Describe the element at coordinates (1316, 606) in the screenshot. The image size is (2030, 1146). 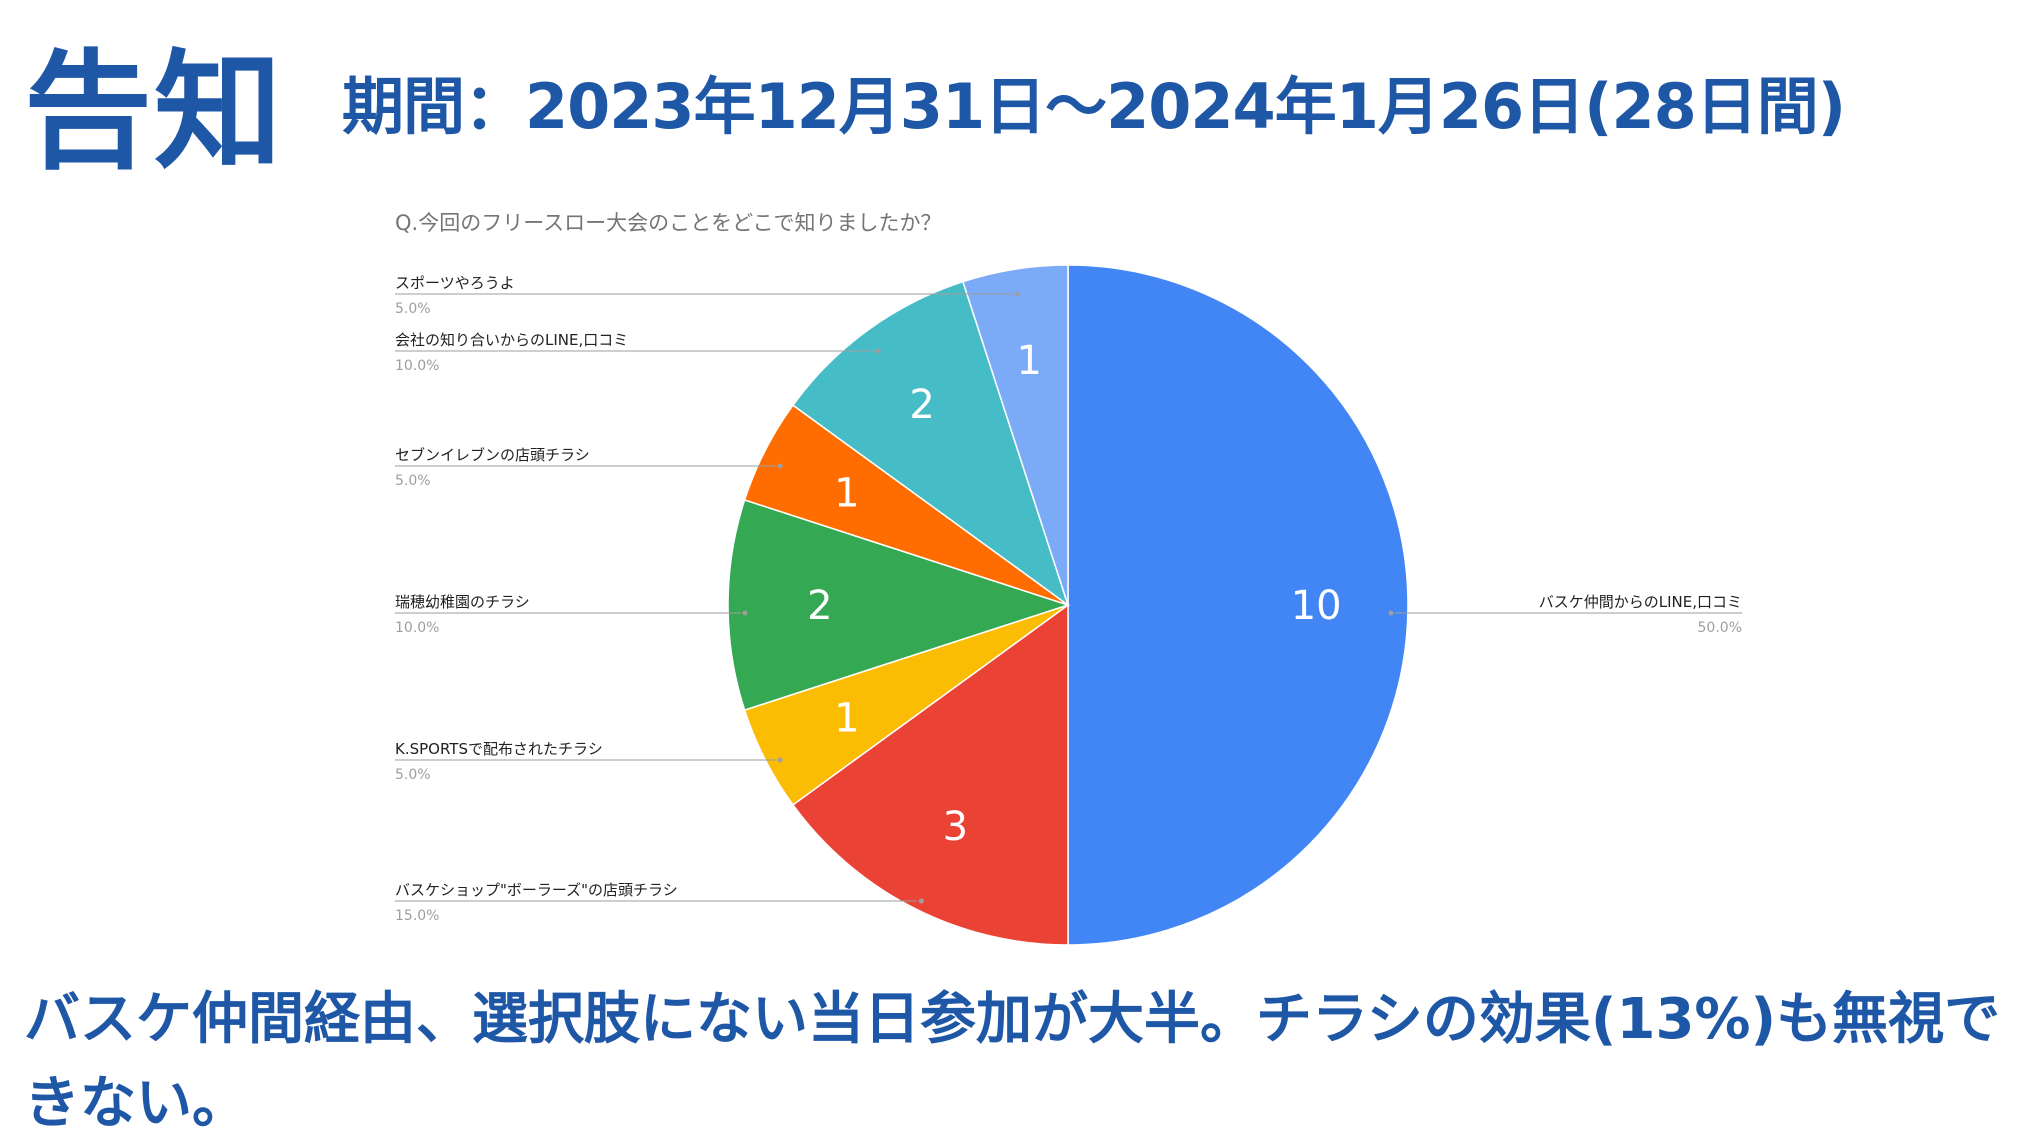
I see `slice-value-label: 10` at that location.